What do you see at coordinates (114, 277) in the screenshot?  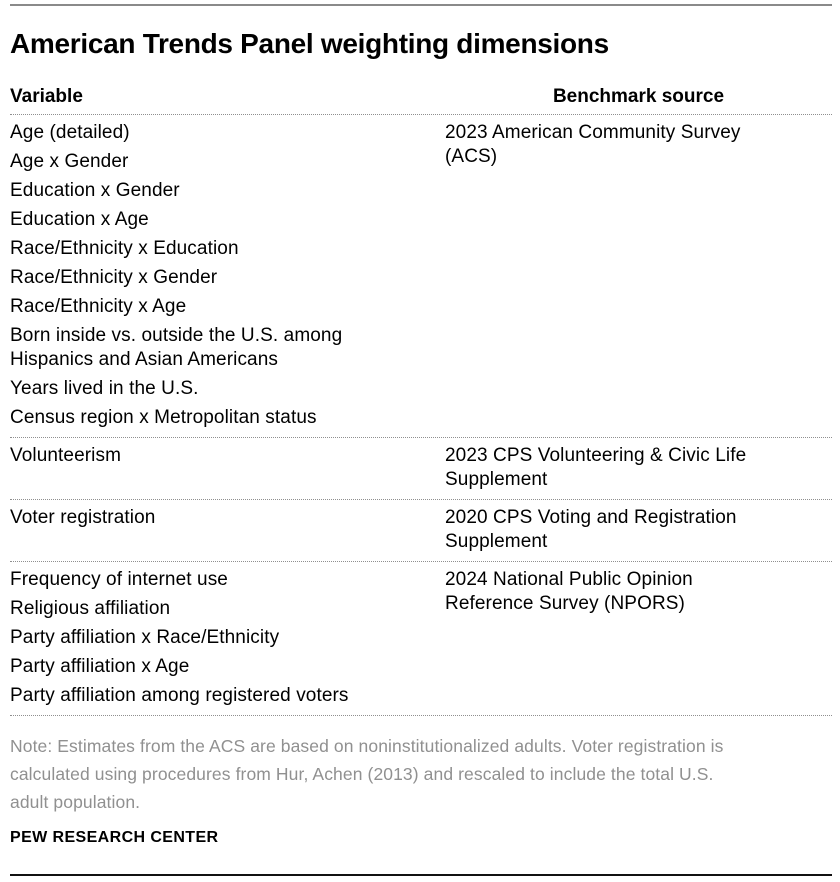 I see `variable-item: Race/Ethnicity x Gender` at bounding box center [114, 277].